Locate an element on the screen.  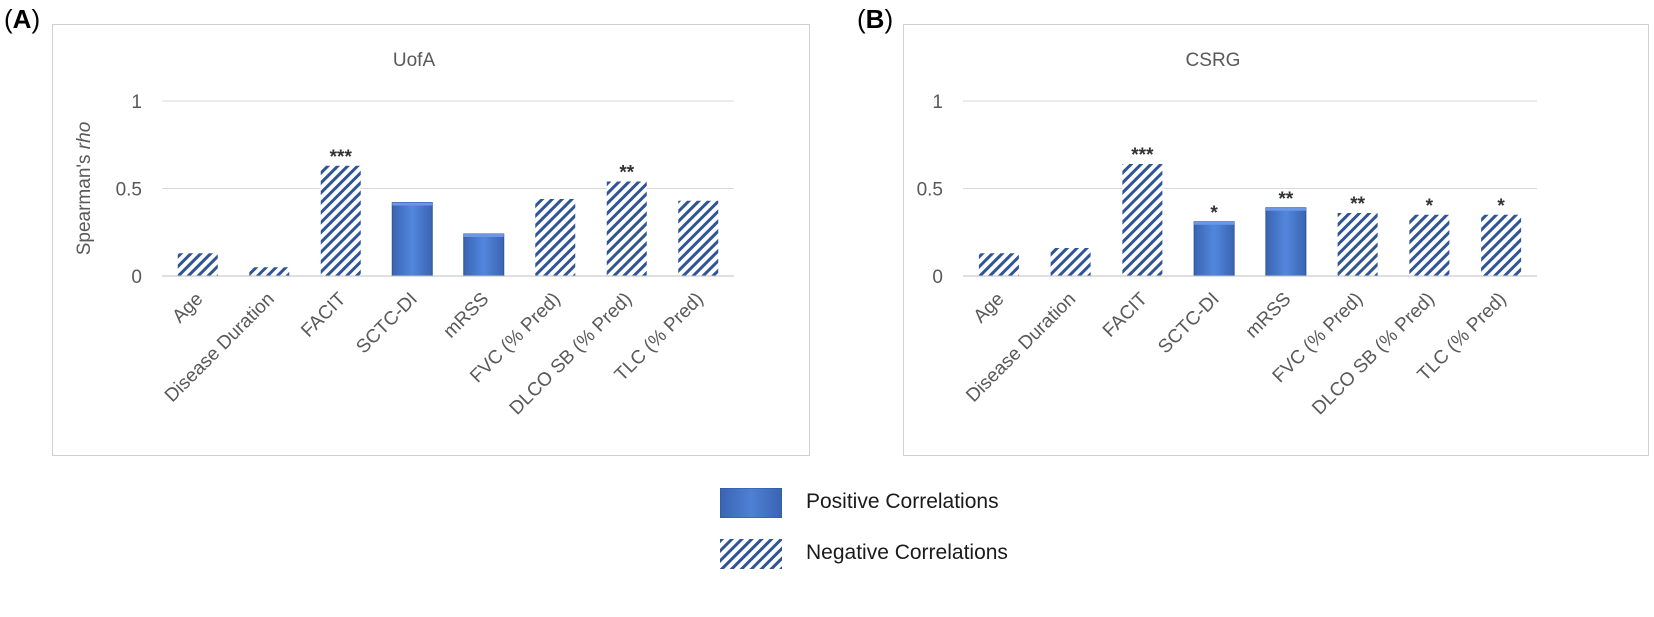
y-axis-label: Spearman's rho is located at coordinates (84, 189).